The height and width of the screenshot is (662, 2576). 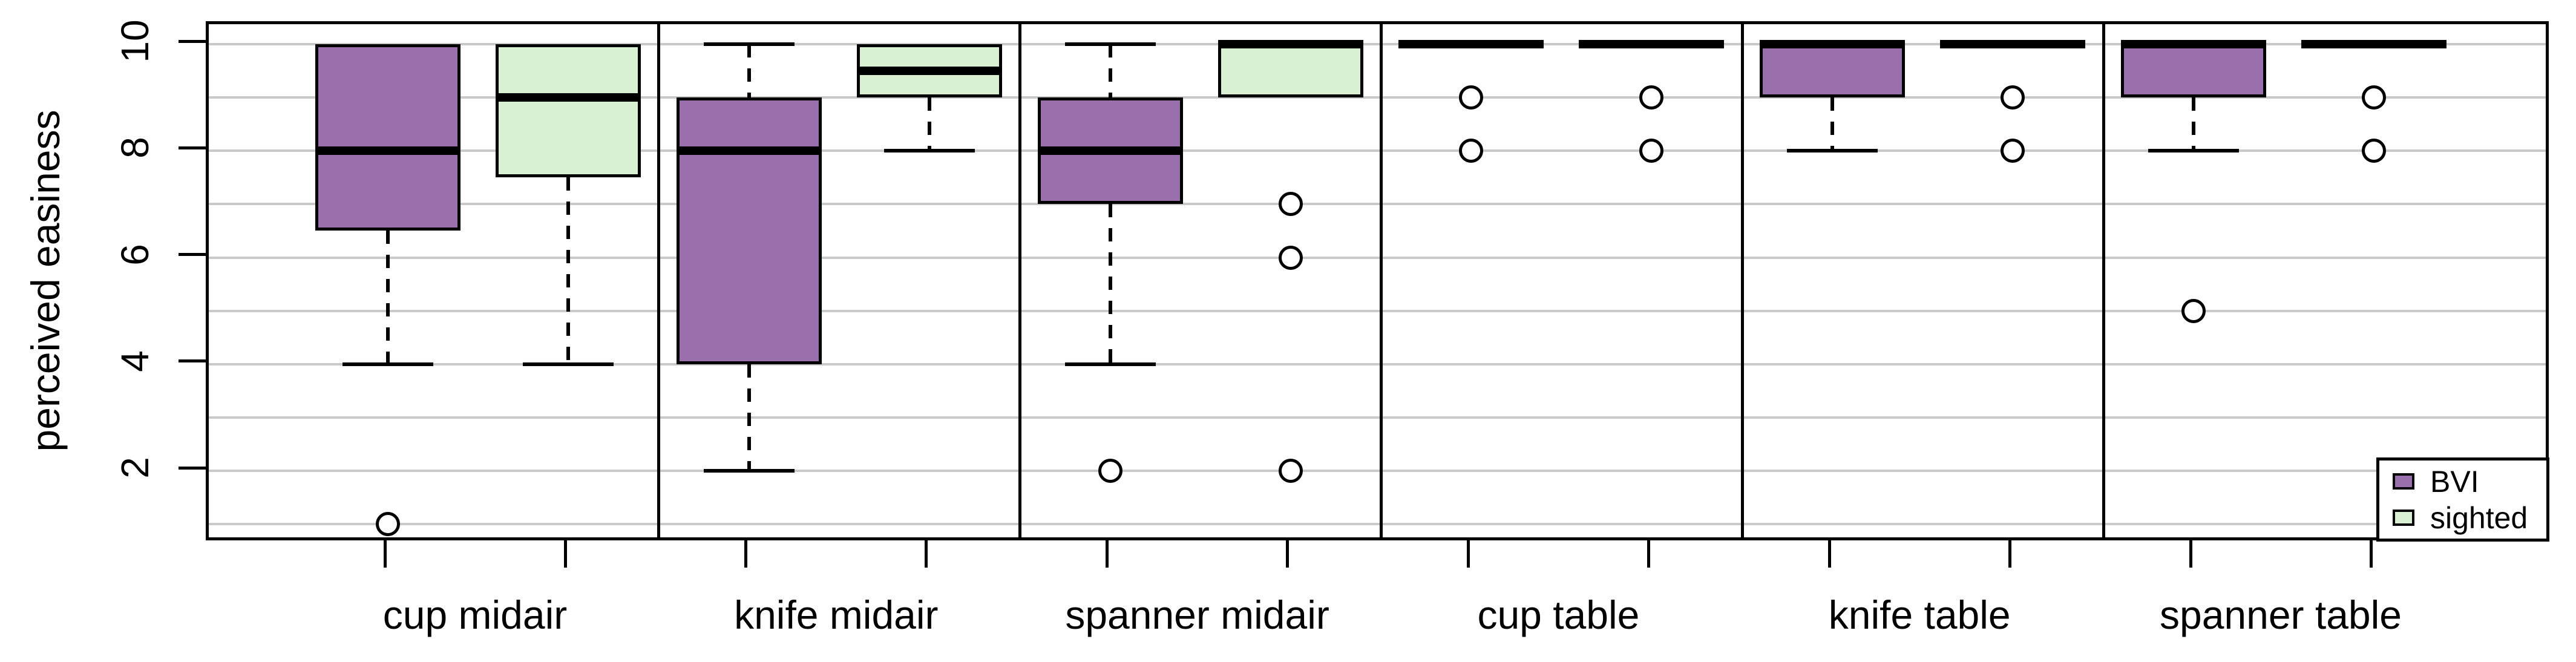 I want to click on lower-whisker-cap-bvi-knife-table, so click(x=1832, y=151).